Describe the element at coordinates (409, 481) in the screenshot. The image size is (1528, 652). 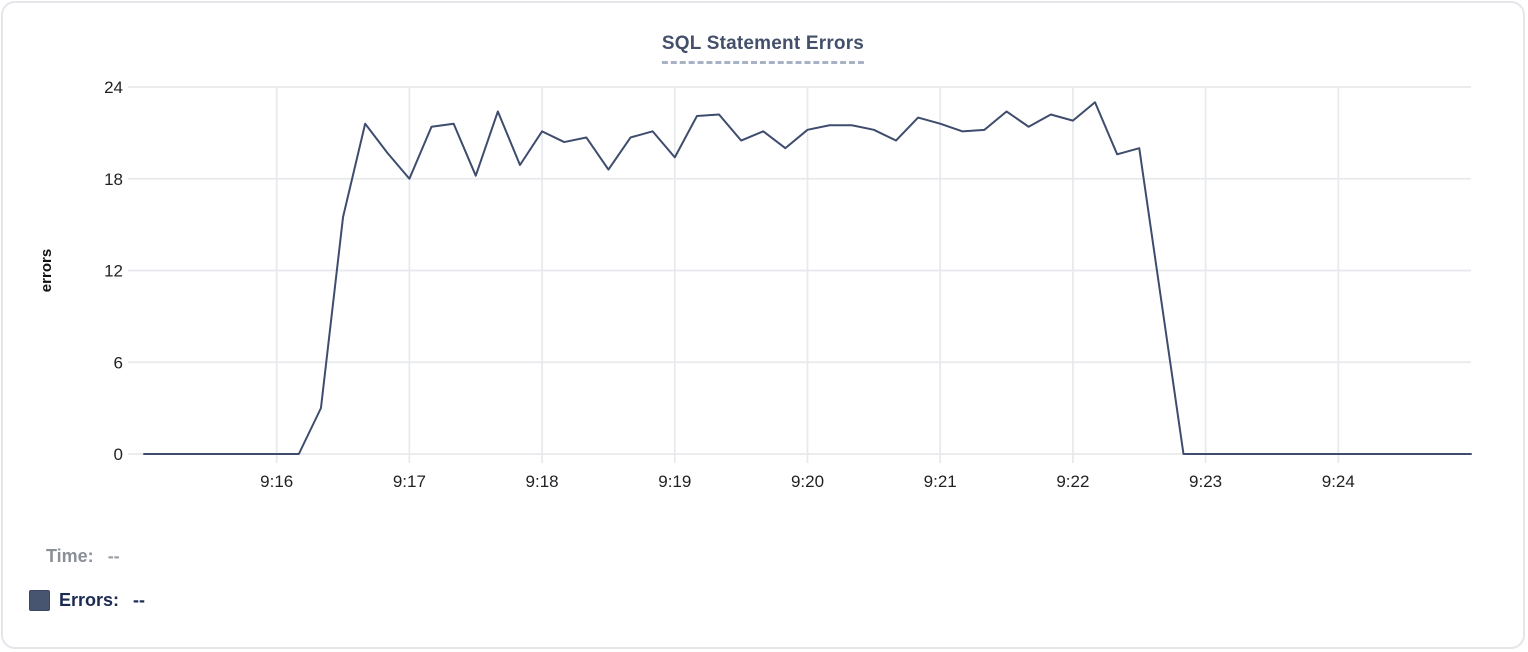
I see `svg-text: 9:17` at that location.